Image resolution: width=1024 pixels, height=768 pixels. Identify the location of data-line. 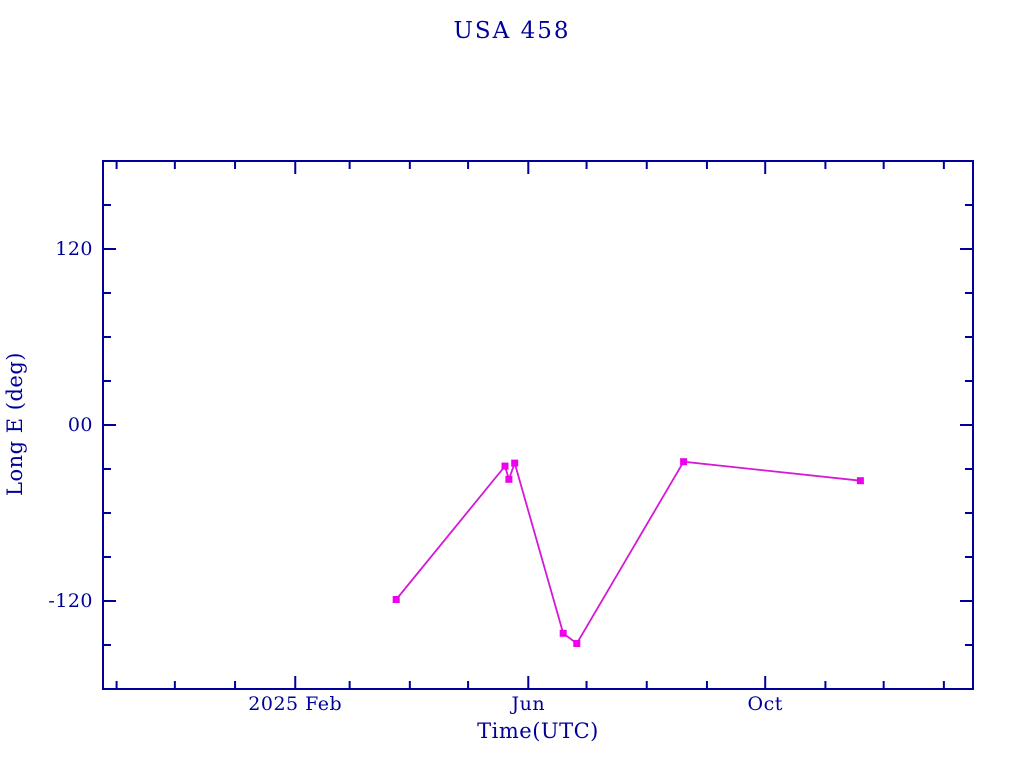
(628, 552).